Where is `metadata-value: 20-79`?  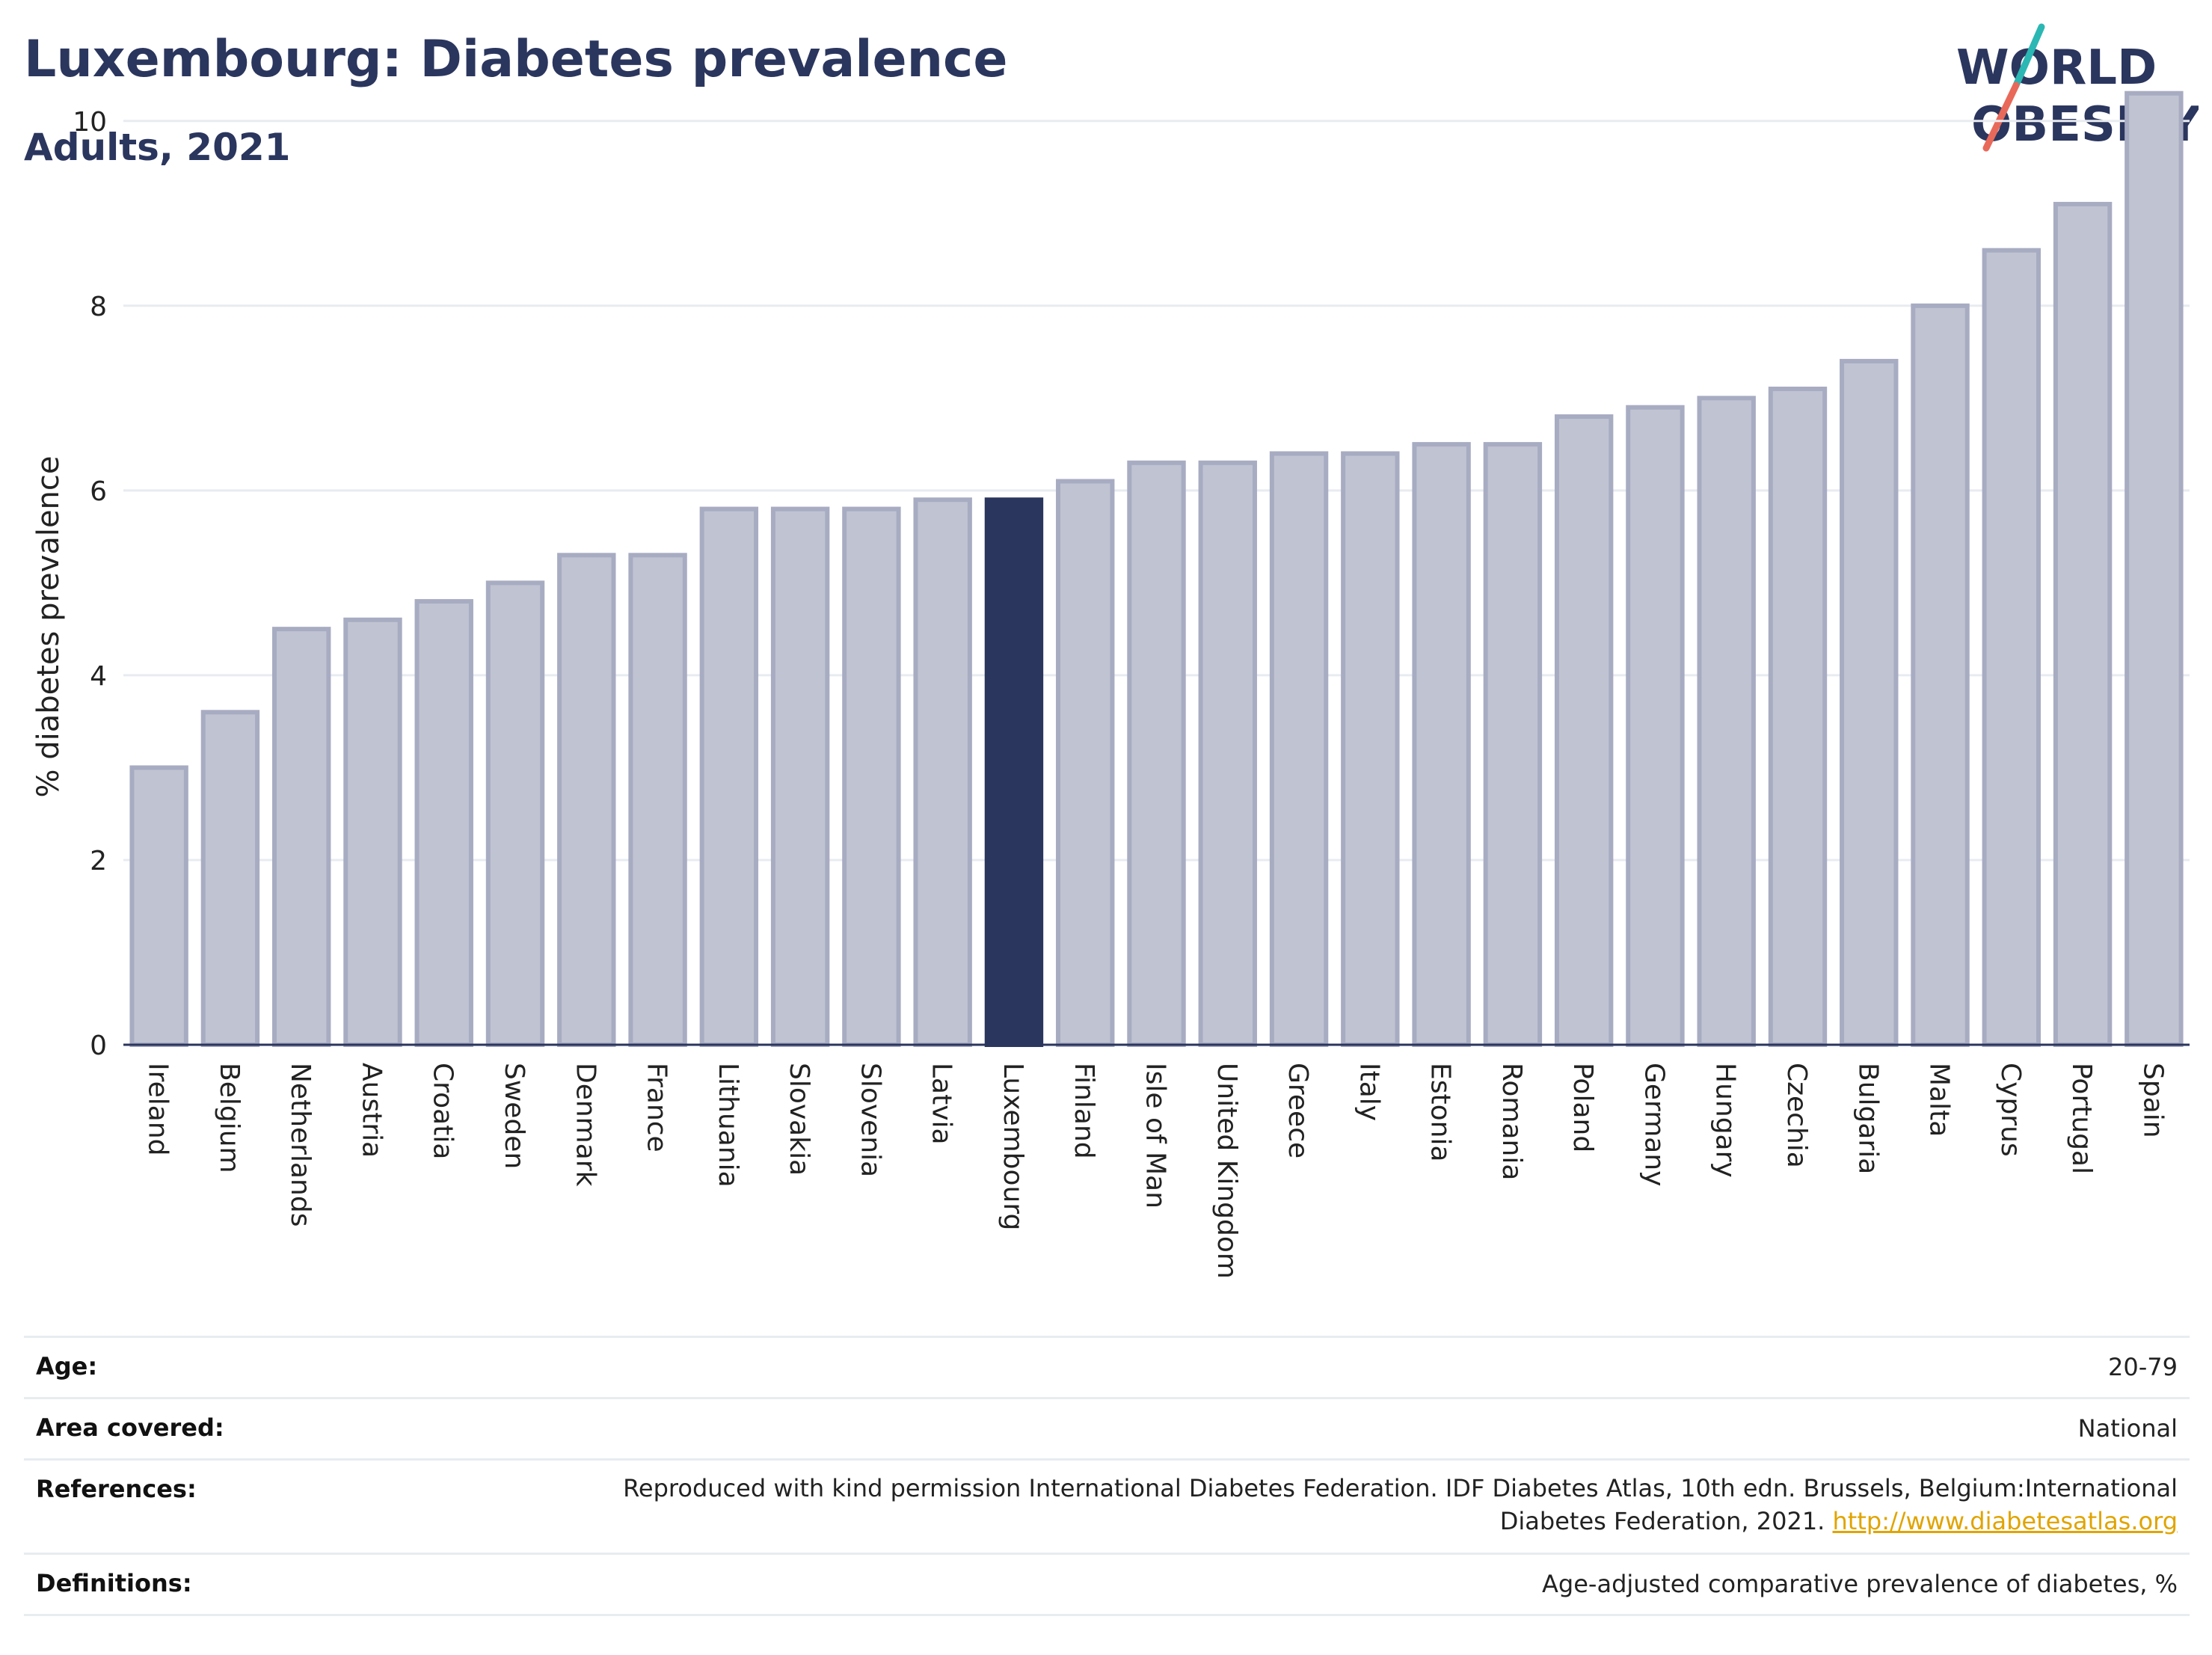 metadata-value: 20-79 is located at coordinates (2143, 1367).